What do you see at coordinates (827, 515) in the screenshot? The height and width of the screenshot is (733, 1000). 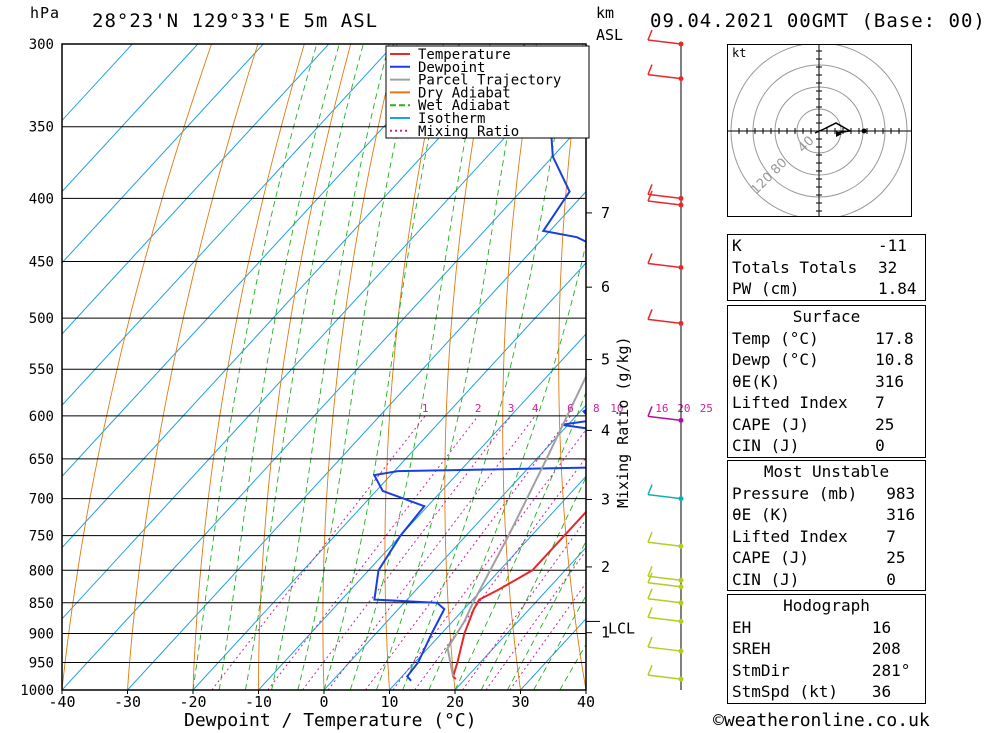 I see `mu-row: θE (K) 316` at bounding box center [827, 515].